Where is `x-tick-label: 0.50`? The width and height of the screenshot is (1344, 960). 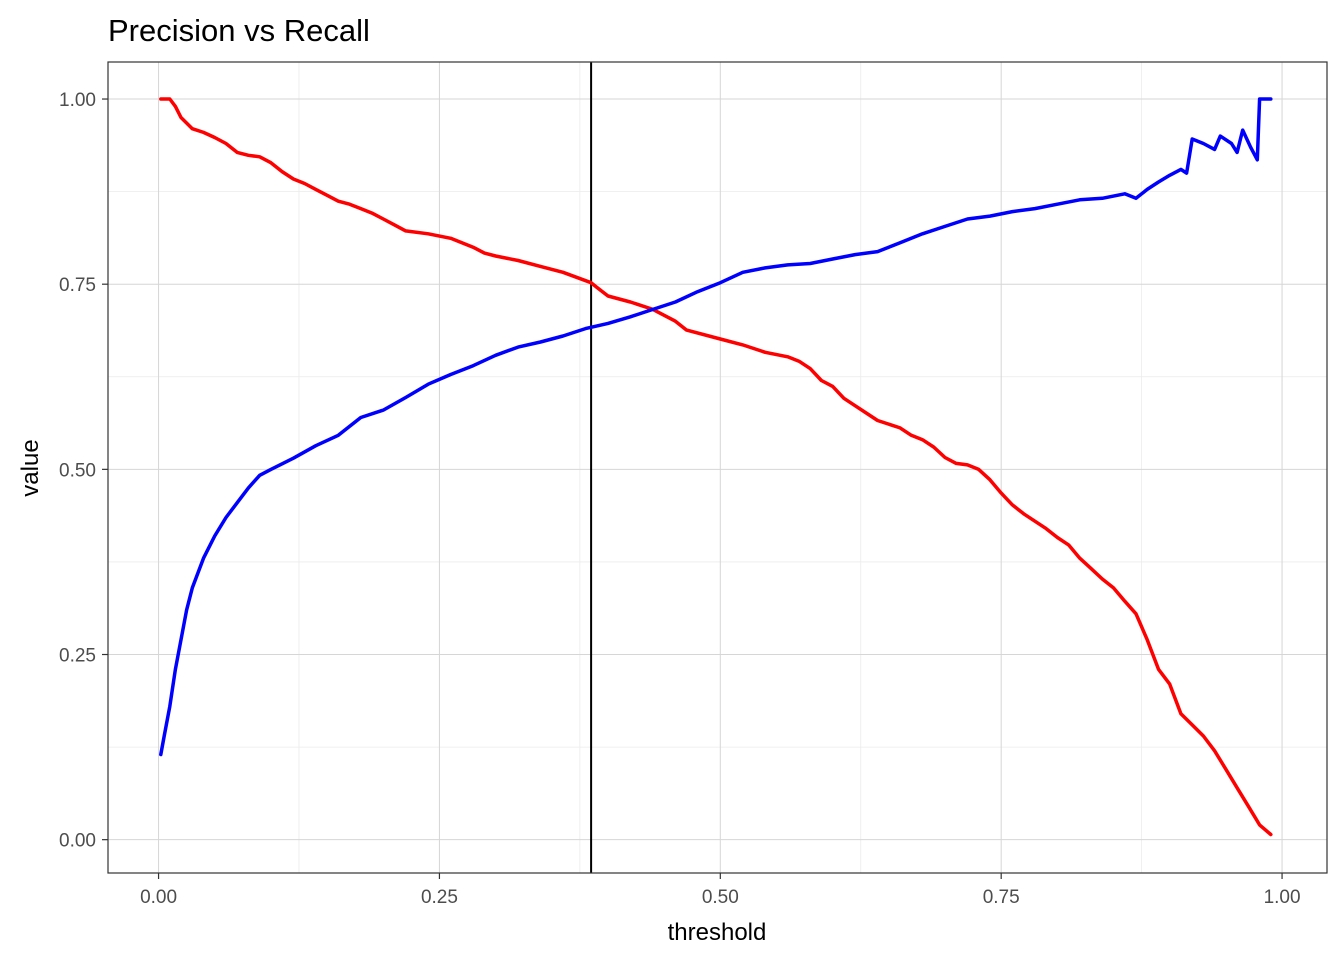
x-tick-label: 0.50 is located at coordinates (720, 897).